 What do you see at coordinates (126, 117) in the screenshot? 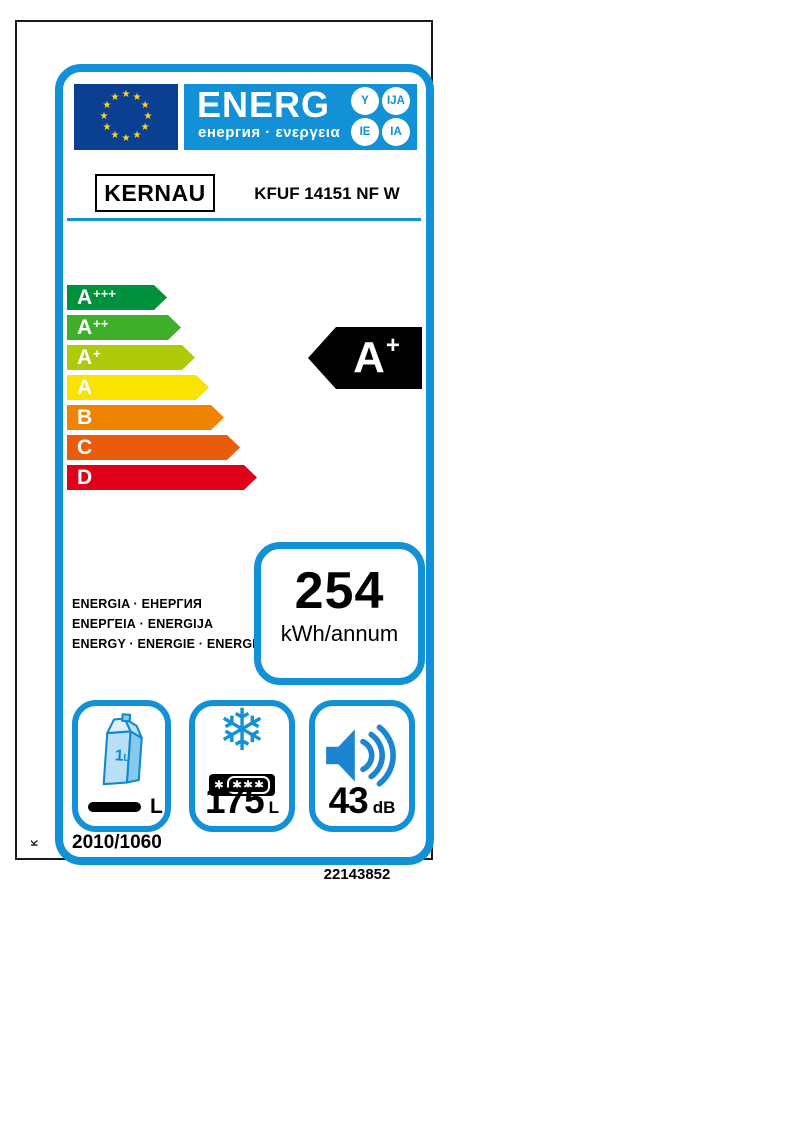
I see `eu-flag: ★ ★ ★ ★ ★ ★ ★ ★ ★ ★ ★ ★` at bounding box center [126, 117].